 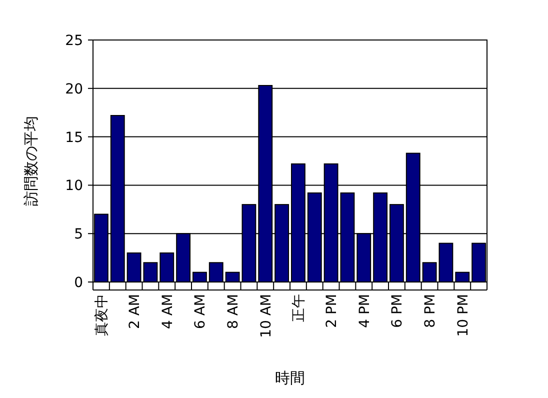 What do you see at coordinates (200, 312) in the screenshot?
I see `x-tick-label: 6 AM` at bounding box center [200, 312].